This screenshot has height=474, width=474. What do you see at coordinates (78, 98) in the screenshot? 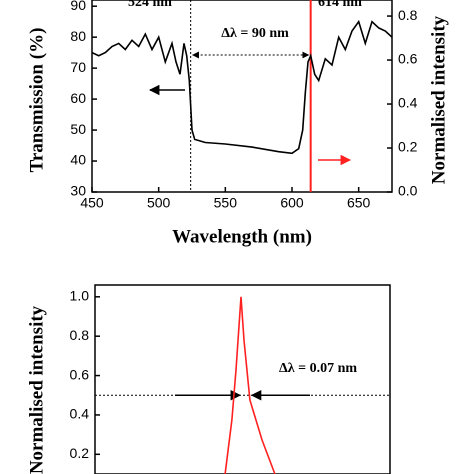
I see `y-tick-label: 60` at bounding box center [78, 98].